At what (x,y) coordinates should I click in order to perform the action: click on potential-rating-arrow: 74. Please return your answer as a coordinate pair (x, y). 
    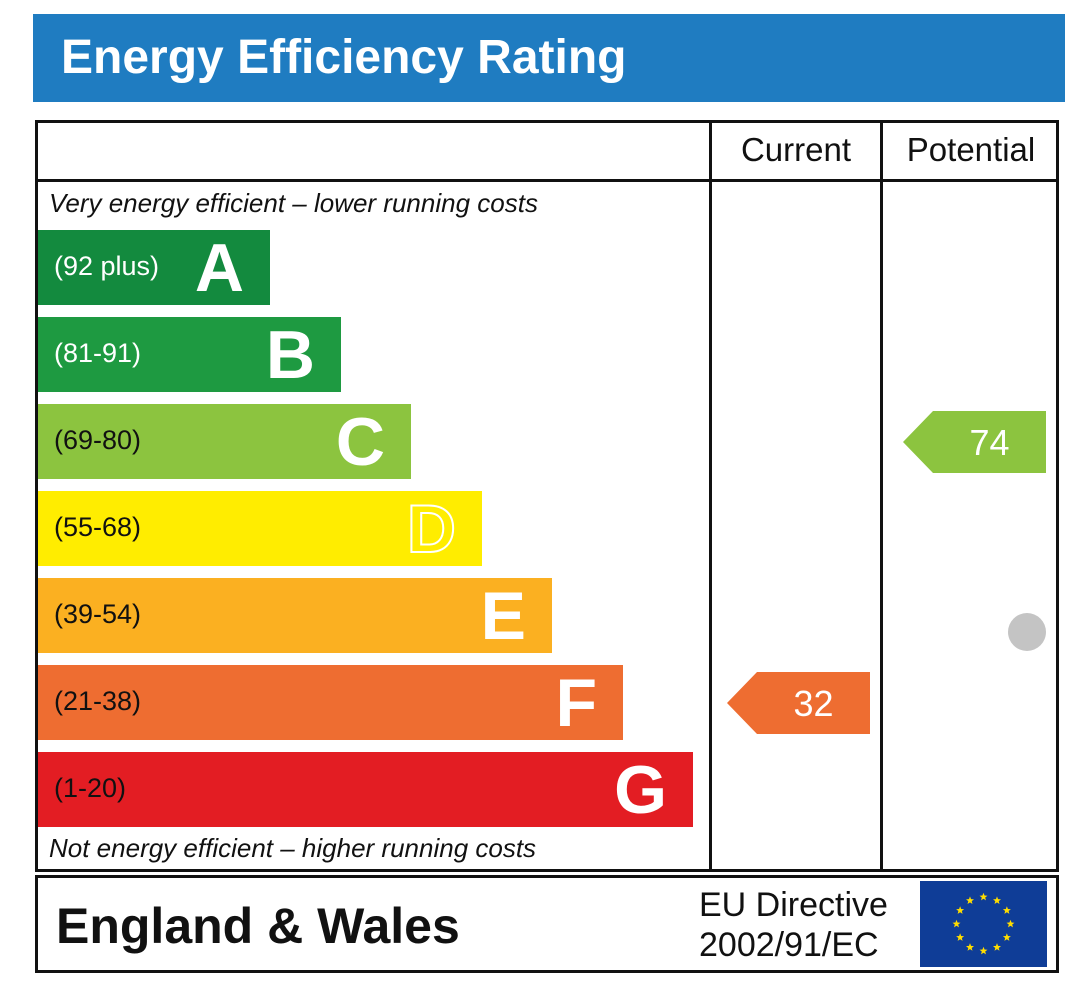
    Looking at the image, I should click on (974, 441).